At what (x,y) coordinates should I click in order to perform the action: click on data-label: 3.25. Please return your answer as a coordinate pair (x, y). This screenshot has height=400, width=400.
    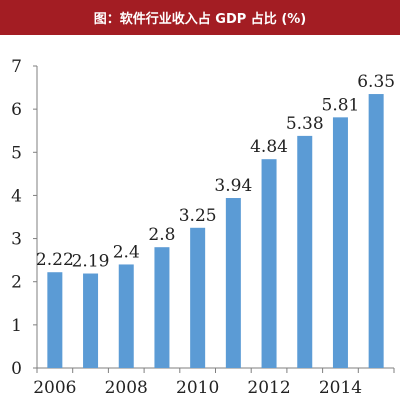
    Looking at the image, I should click on (198, 216).